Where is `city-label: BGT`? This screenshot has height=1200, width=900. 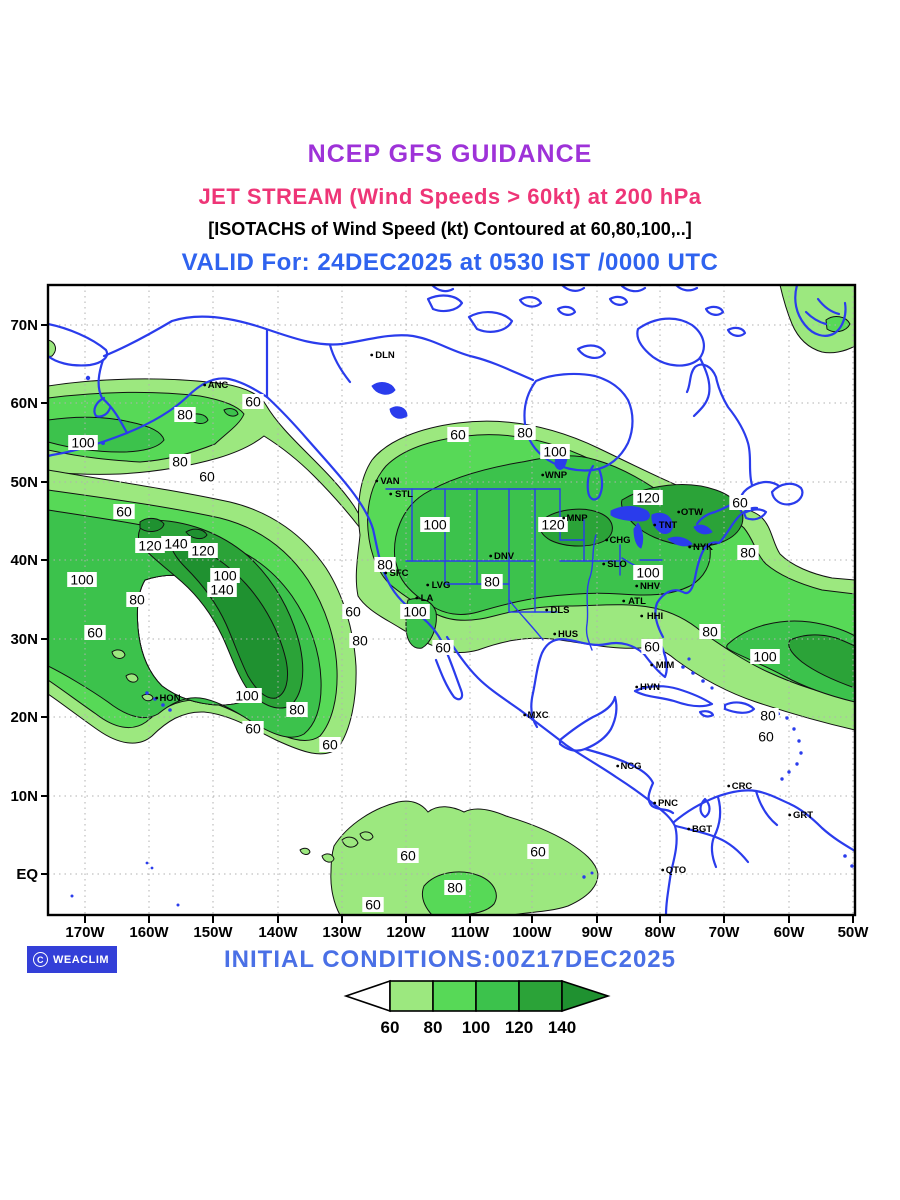 city-label: BGT is located at coordinates (702, 829).